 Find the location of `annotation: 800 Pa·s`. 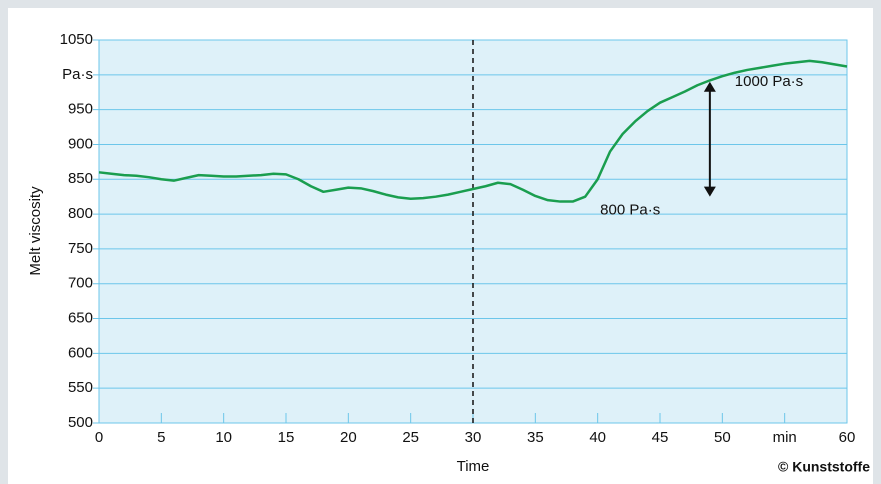

annotation: 800 Pa·s is located at coordinates (630, 210).